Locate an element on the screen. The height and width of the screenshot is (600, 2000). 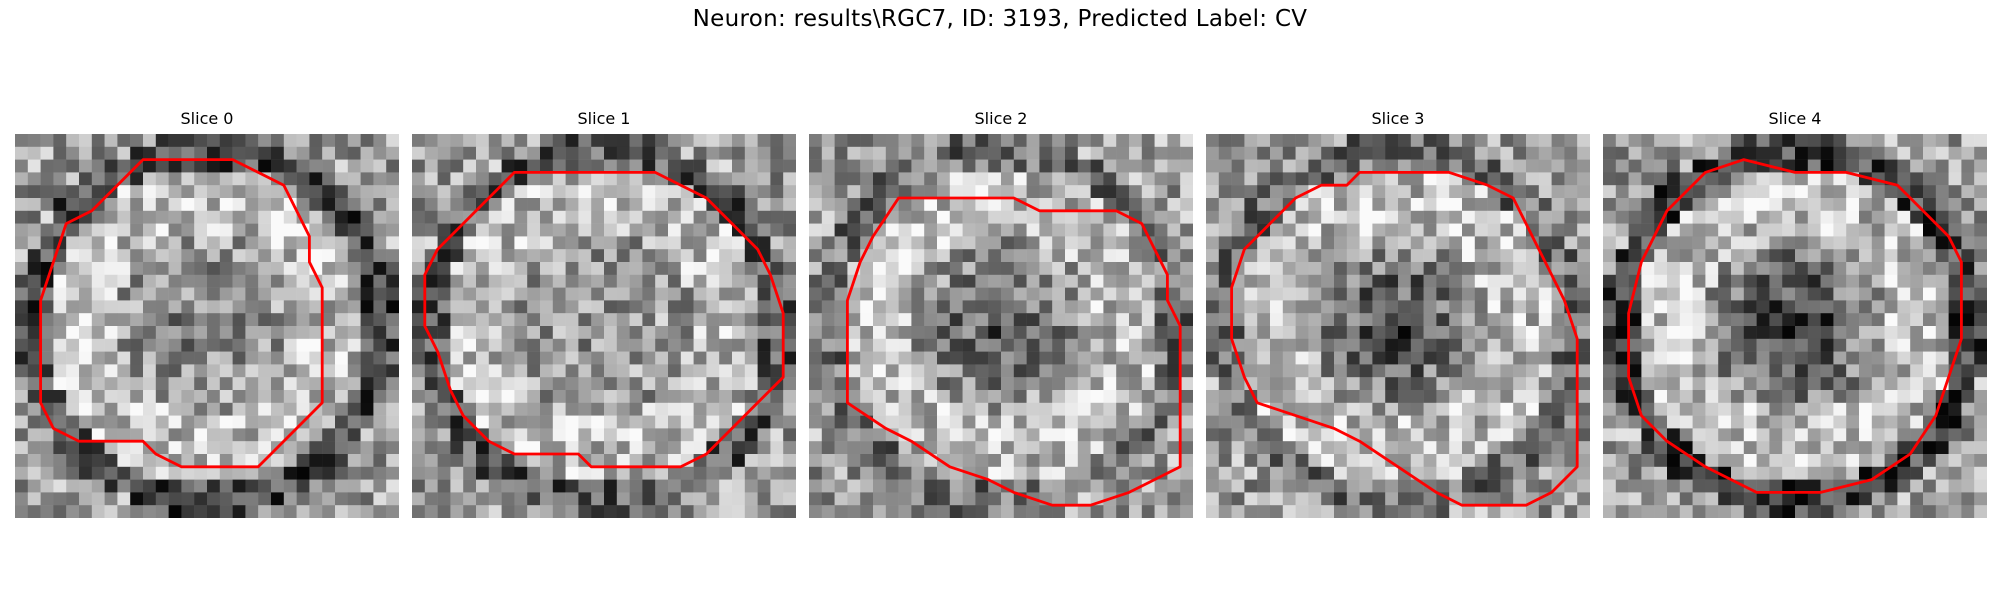
slice-panel-1: Slice 1 is located at coordinates (604, 313).